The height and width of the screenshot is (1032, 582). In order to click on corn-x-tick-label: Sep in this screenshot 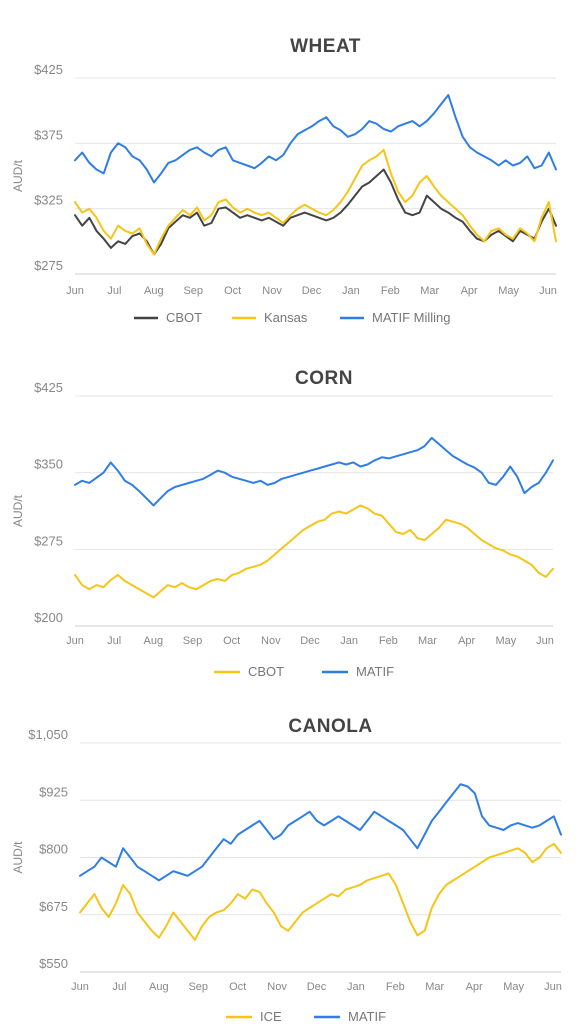, I will do `click(193, 641)`.